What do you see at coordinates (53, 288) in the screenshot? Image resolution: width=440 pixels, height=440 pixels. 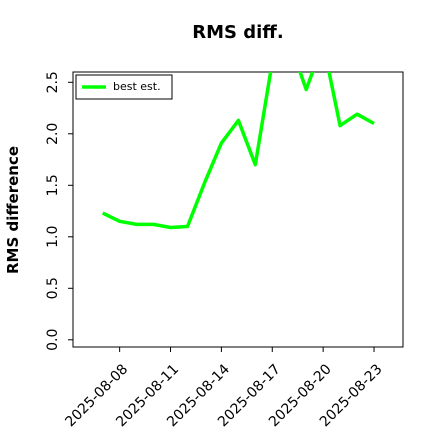 I see `y-tick-label: 0.5` at bounding box center [53, 288].